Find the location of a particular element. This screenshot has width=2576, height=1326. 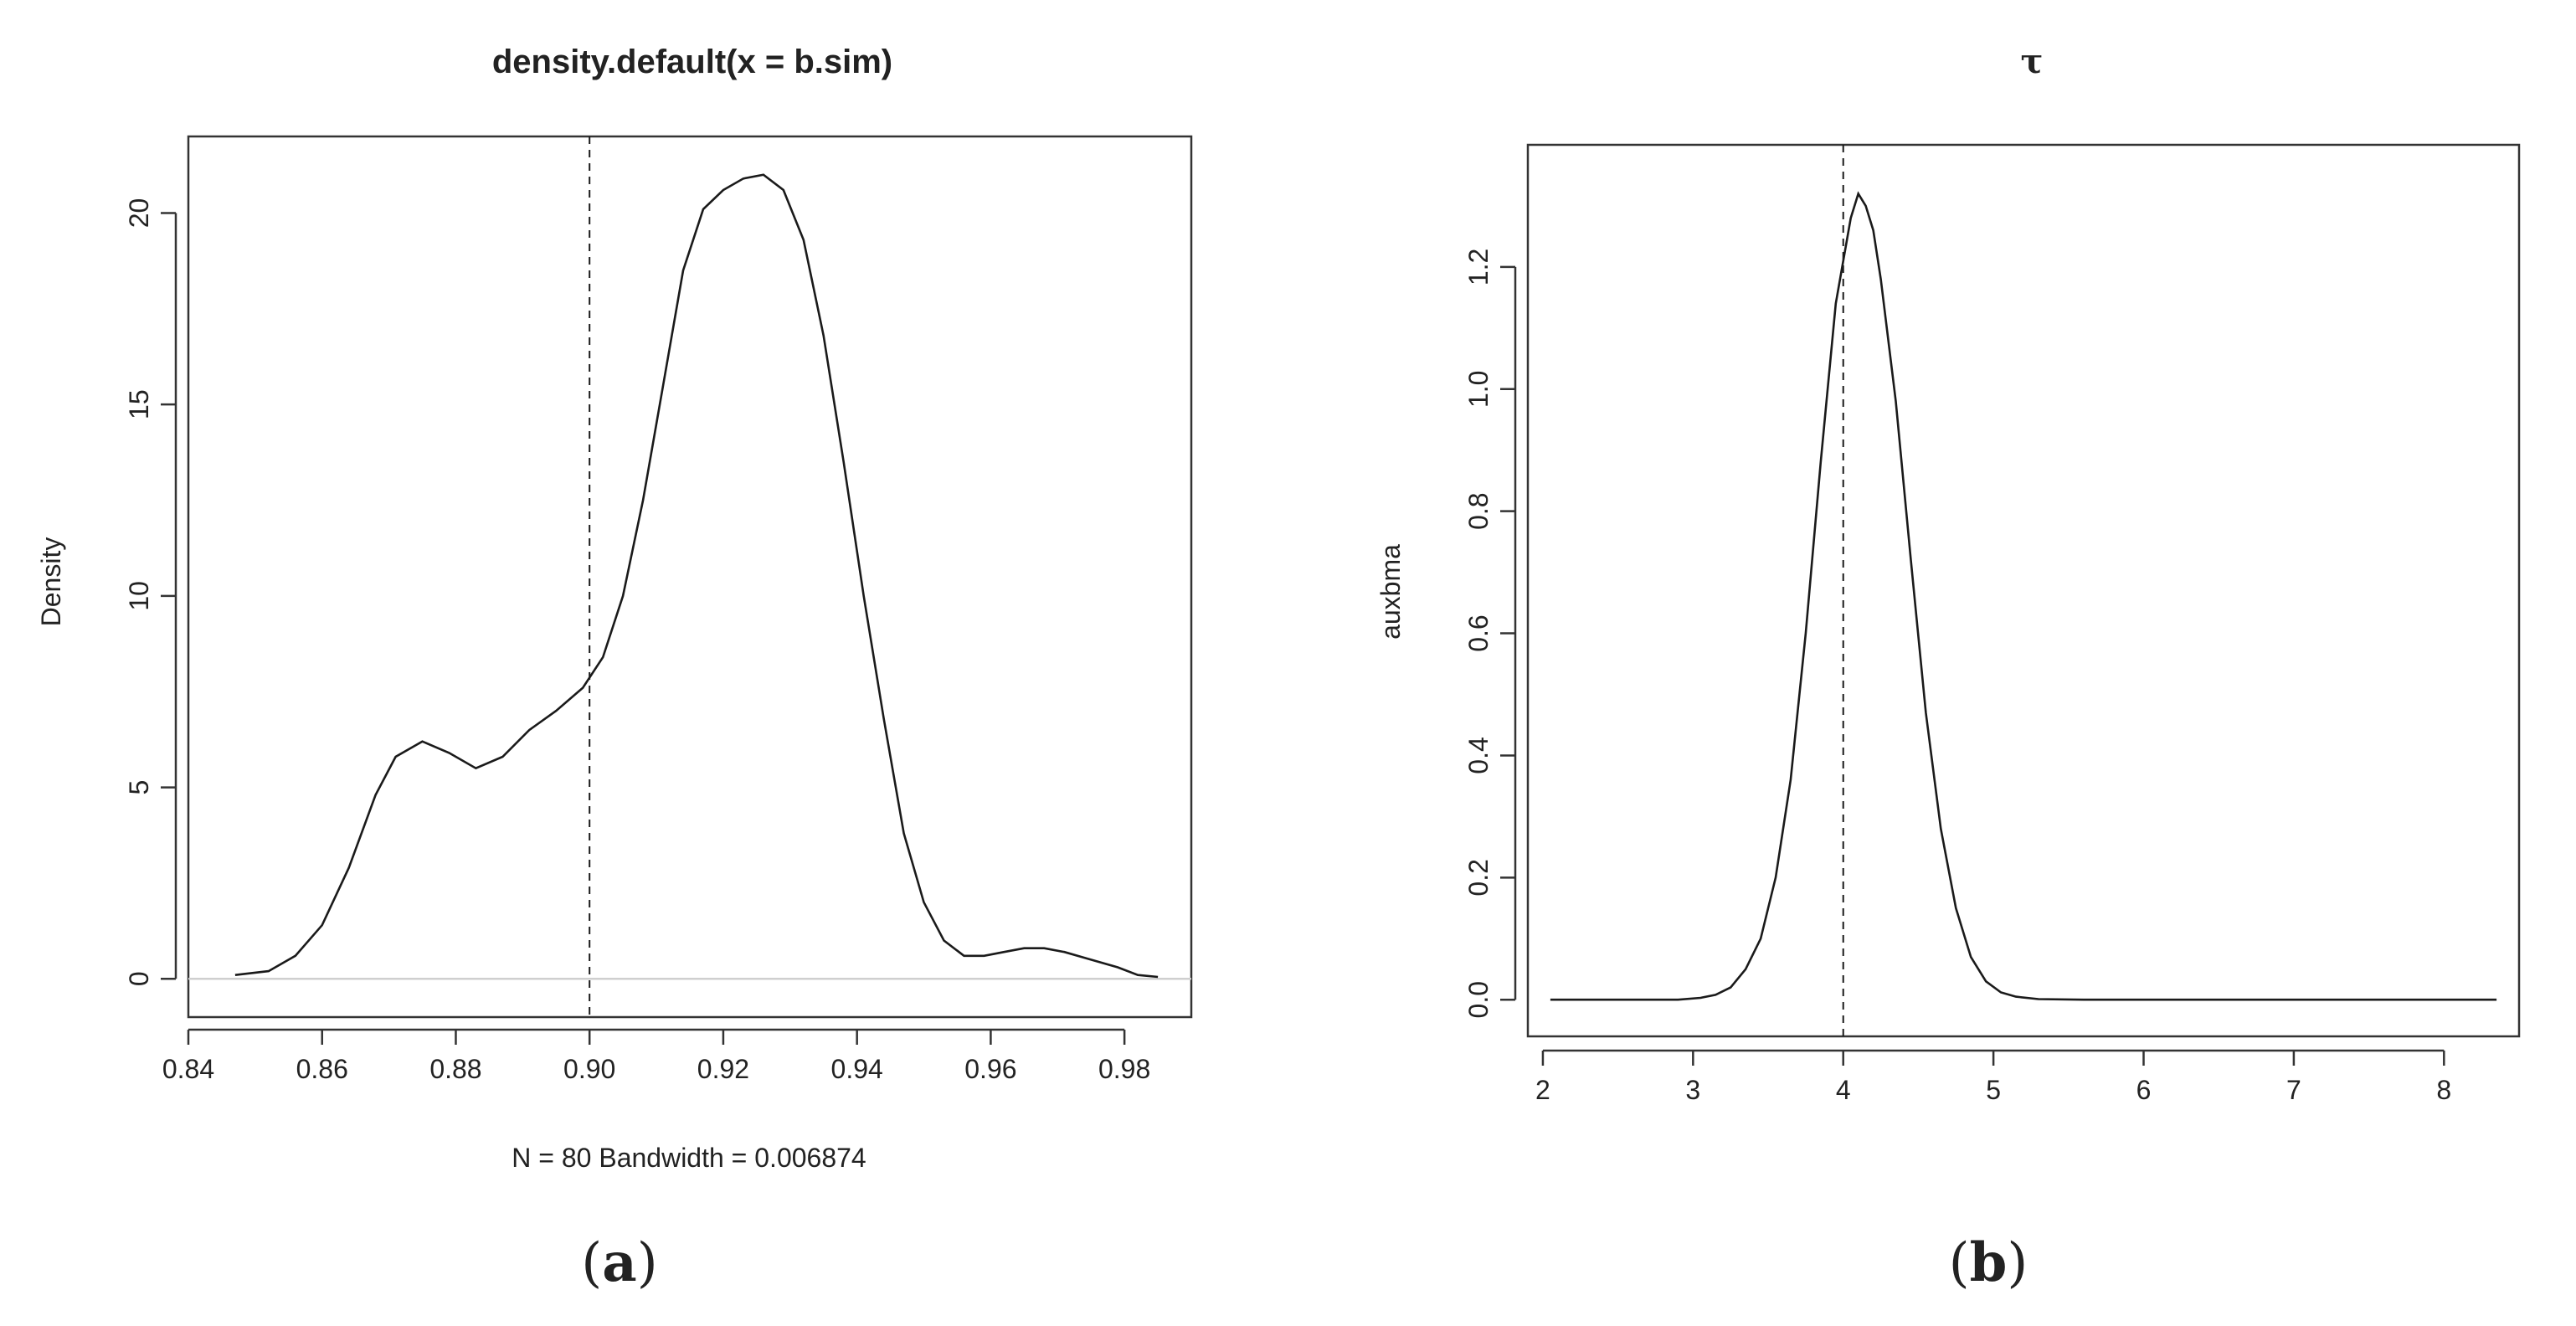

b-y-tick-label: 1.0 is located at coordinates (1478, 389).